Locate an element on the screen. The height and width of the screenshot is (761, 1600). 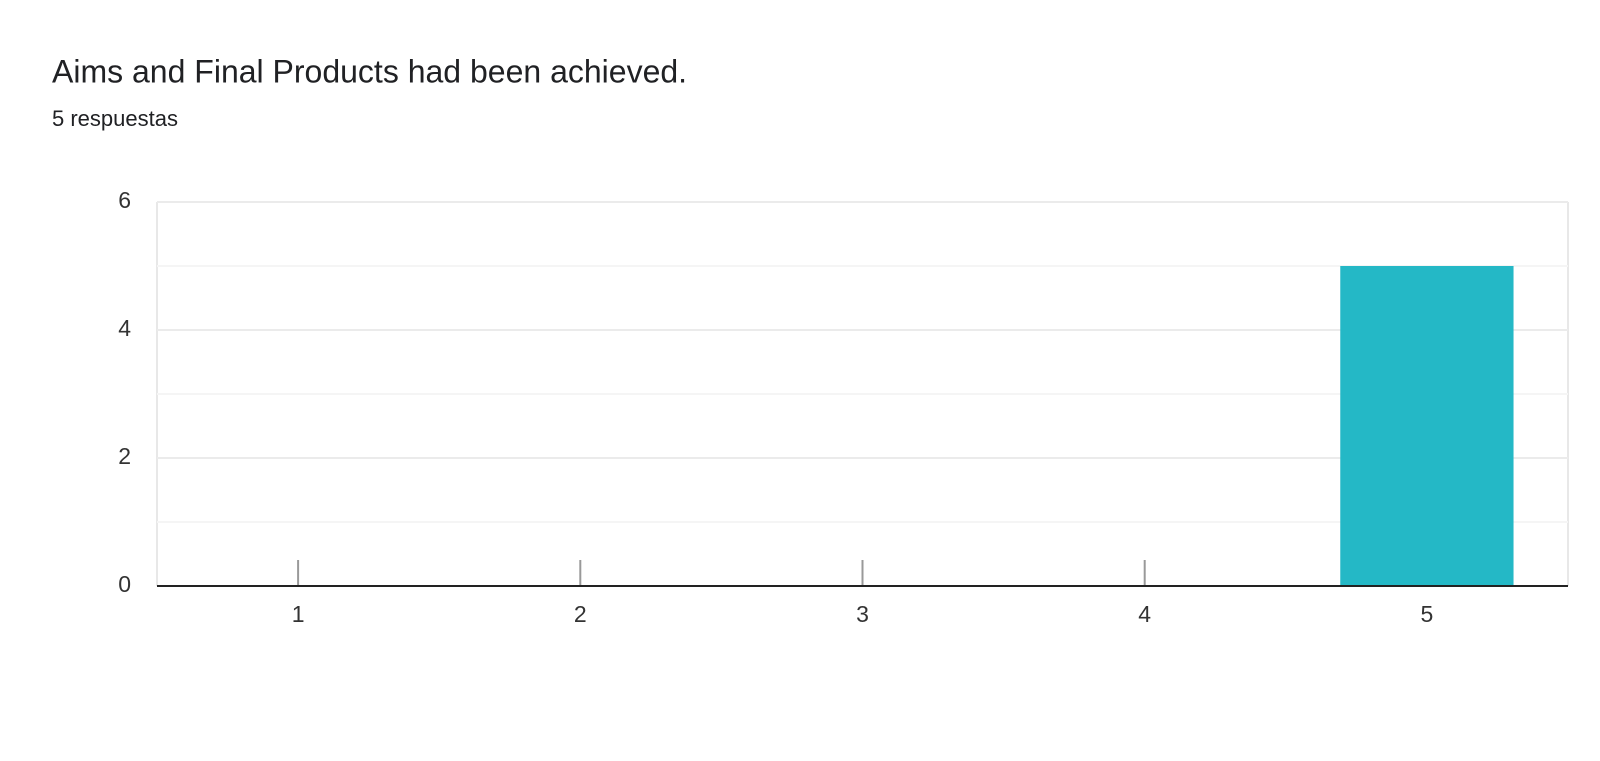
x-tick-label: 2 is located at coordinates (580, 614).